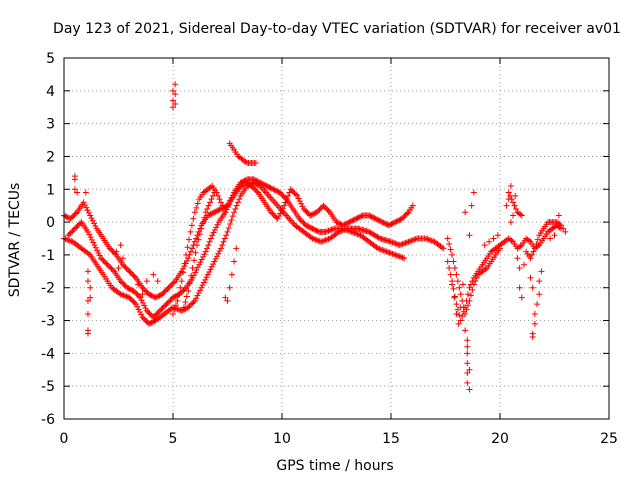  What do you see at coordinates (50, 125) in the screenshot?
I see `y-tick-label: 3` at bounding box center [50, 125].